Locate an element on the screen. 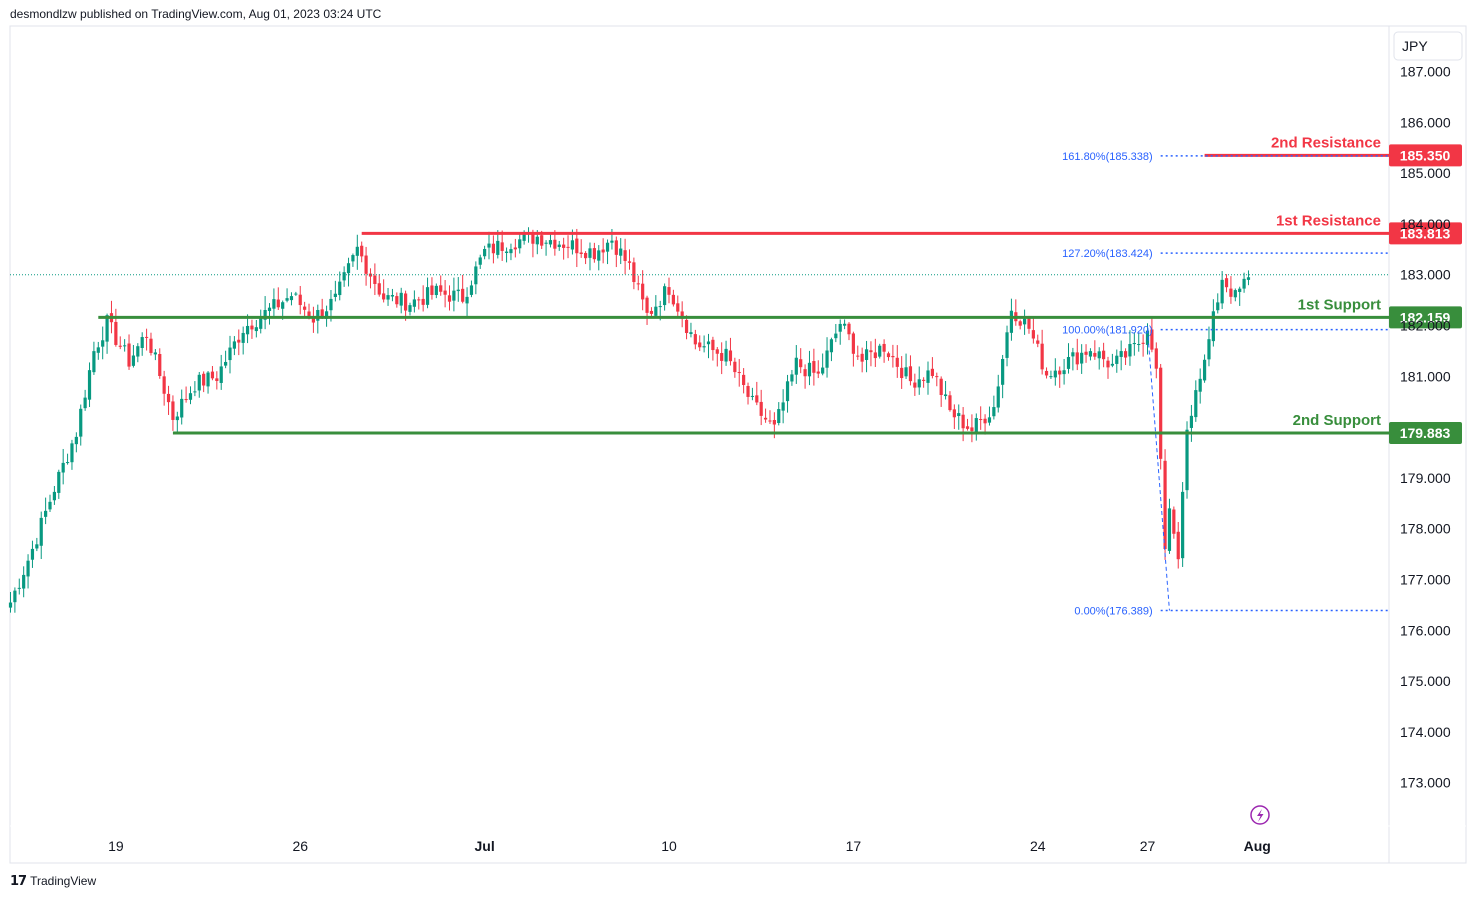 The width and height of the screenshot is (1477, 899). level-price-text: 183.813 is located at coordinates (1425, 233).